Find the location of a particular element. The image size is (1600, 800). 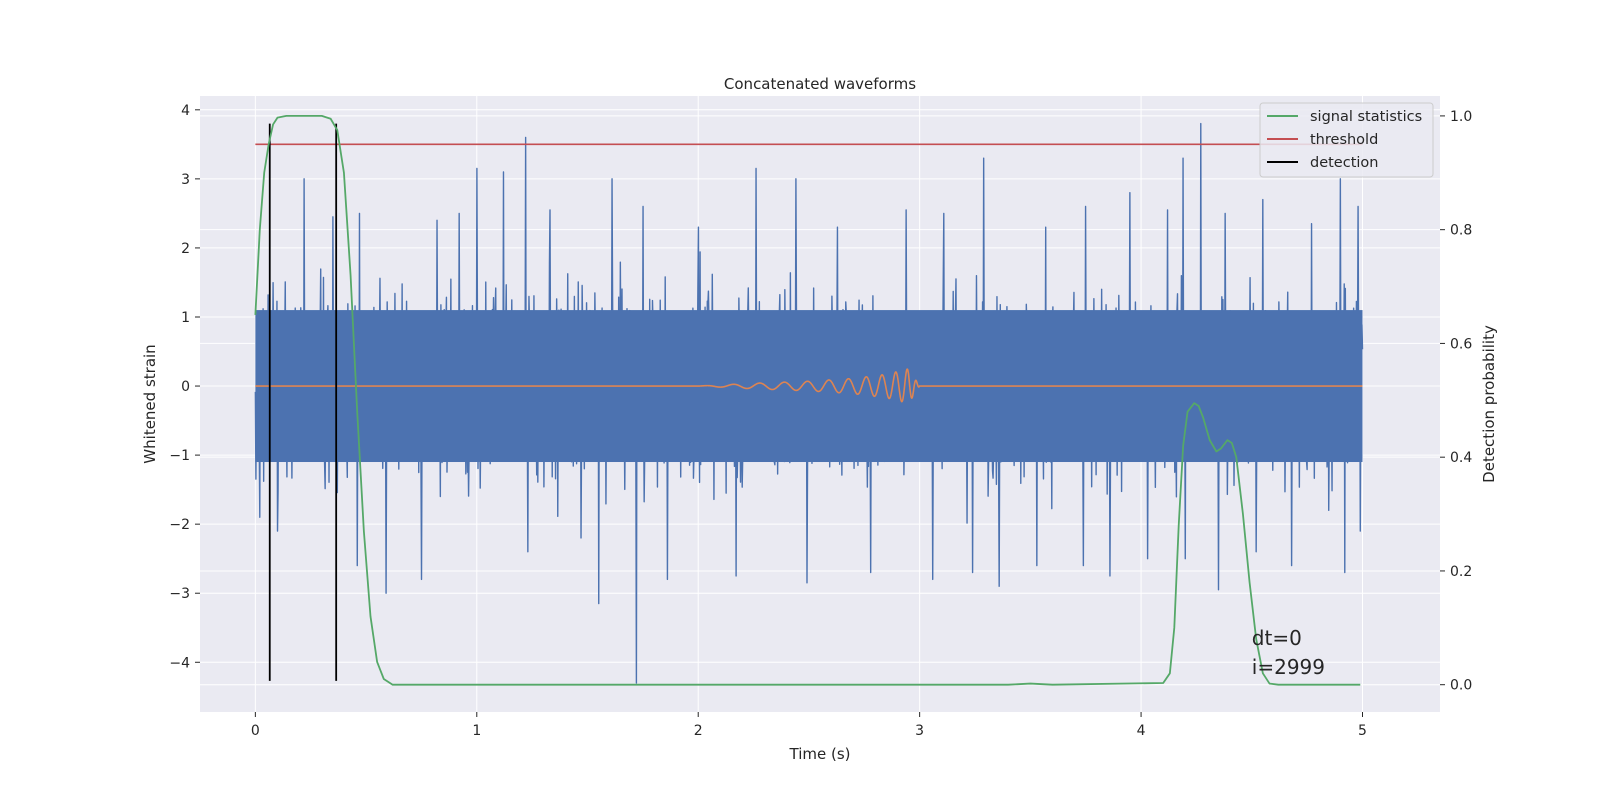

y2-tick-label: 0.6 is located at coordinates (1461, 344).